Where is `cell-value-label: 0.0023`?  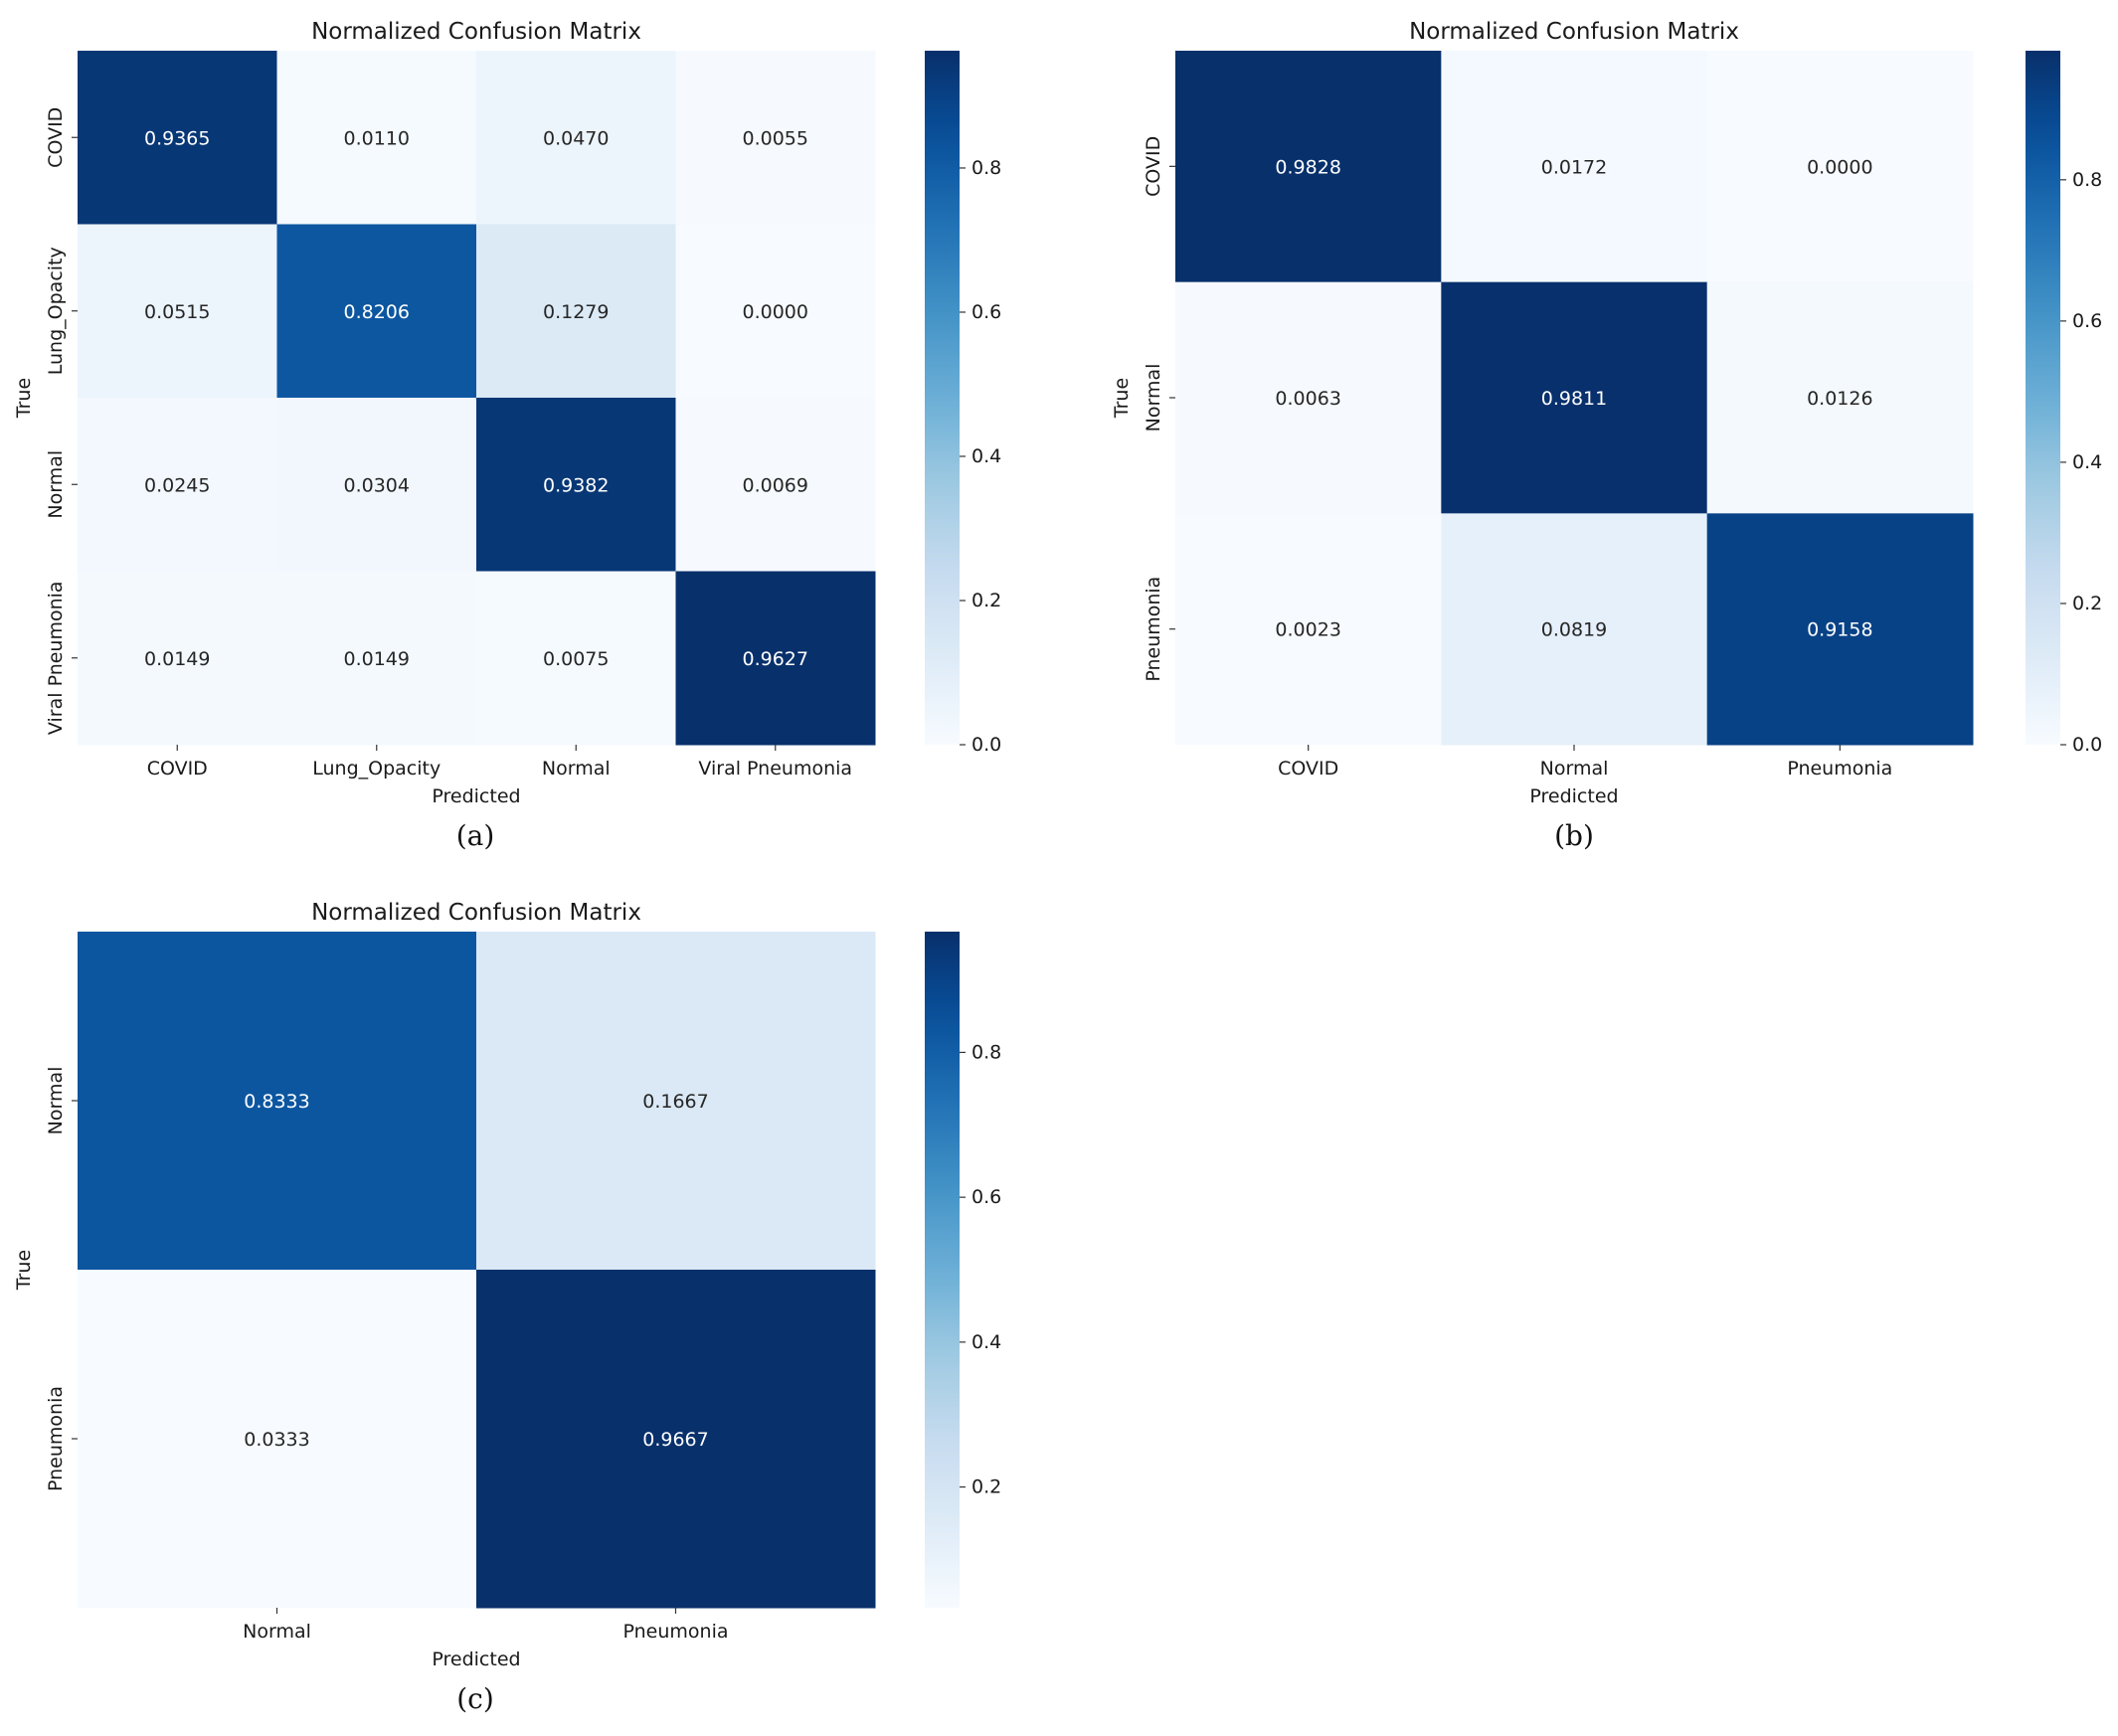
cell-value-label: 0.0023 is located at coordinates (1307, 630).